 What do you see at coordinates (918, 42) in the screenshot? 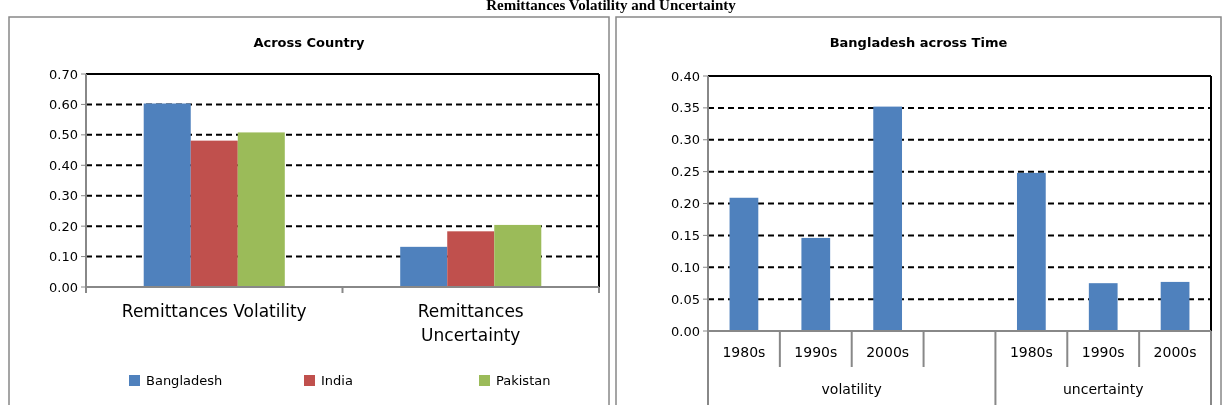
I see `chart-title: Bangladesh across Time` at bounding box center [918, 42].